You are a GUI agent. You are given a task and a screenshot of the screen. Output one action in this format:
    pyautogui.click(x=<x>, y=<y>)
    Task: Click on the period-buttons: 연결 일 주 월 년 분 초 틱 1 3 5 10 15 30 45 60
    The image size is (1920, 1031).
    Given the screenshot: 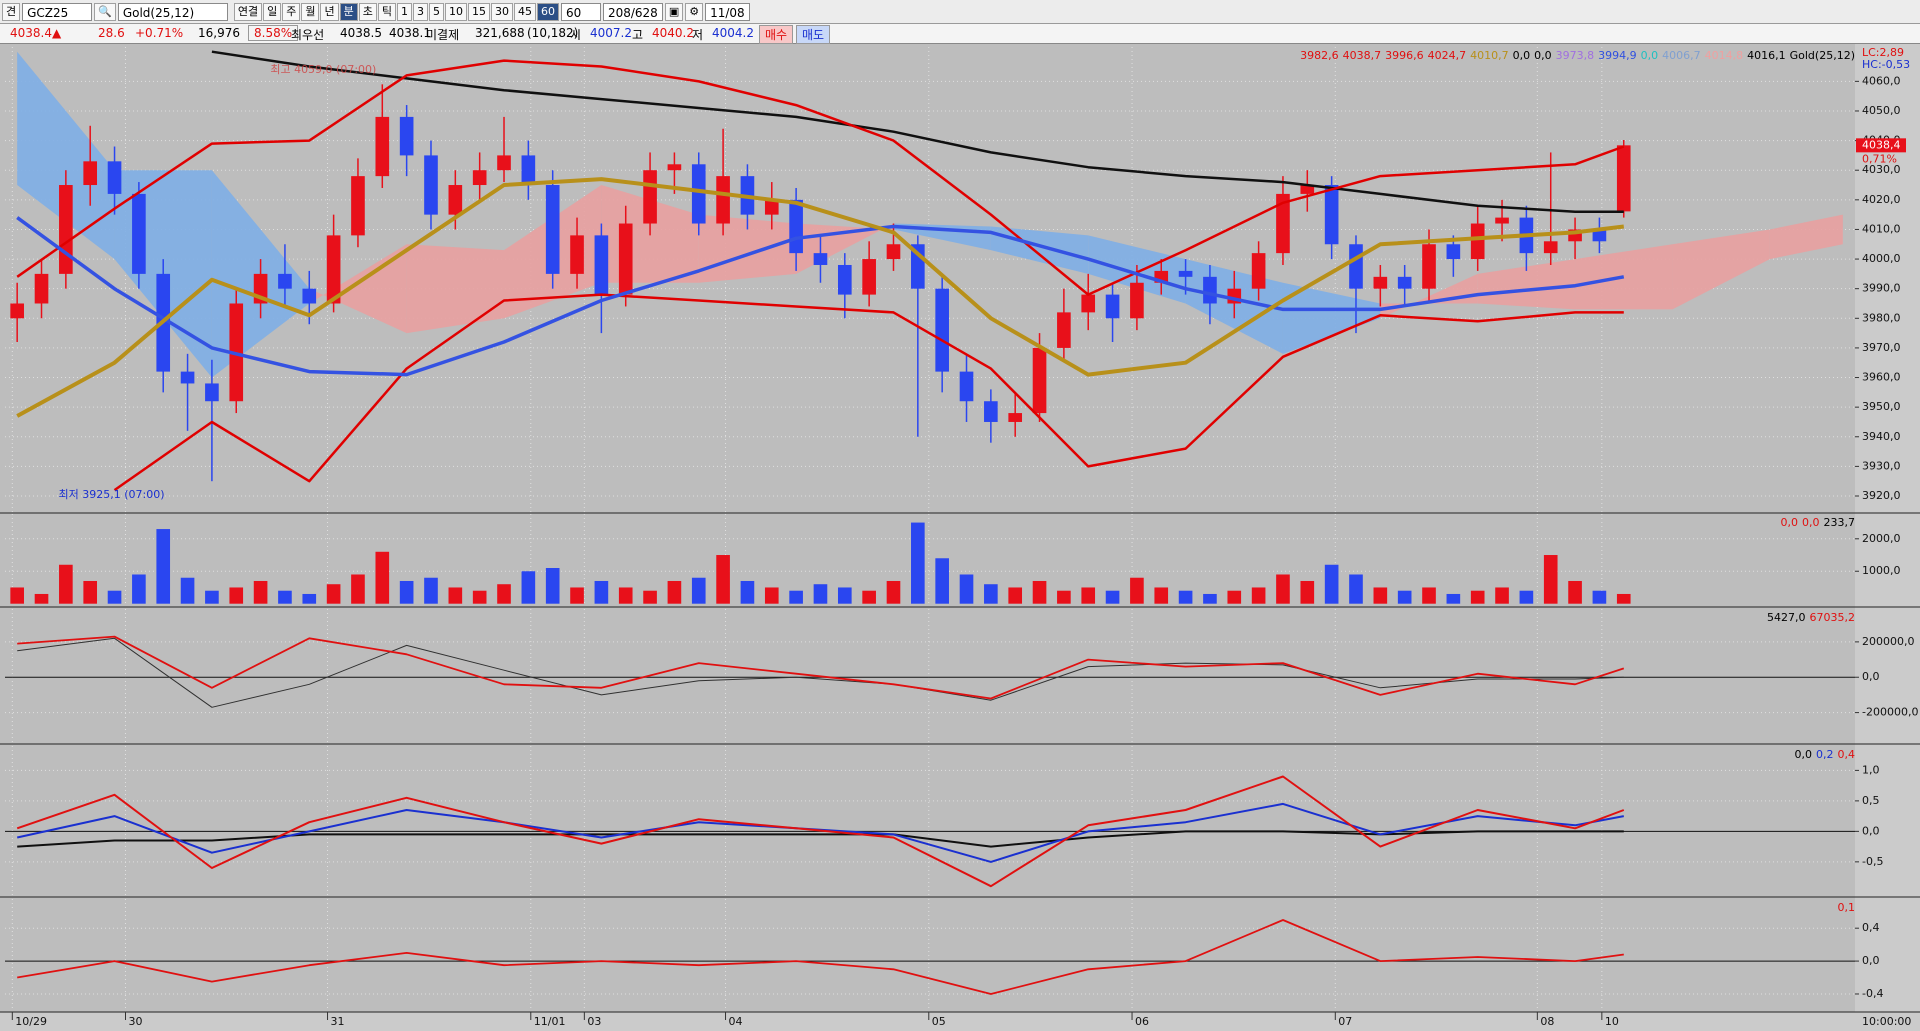 What is the action you would take?
    pyautogui.click(x=396, y=11)
    